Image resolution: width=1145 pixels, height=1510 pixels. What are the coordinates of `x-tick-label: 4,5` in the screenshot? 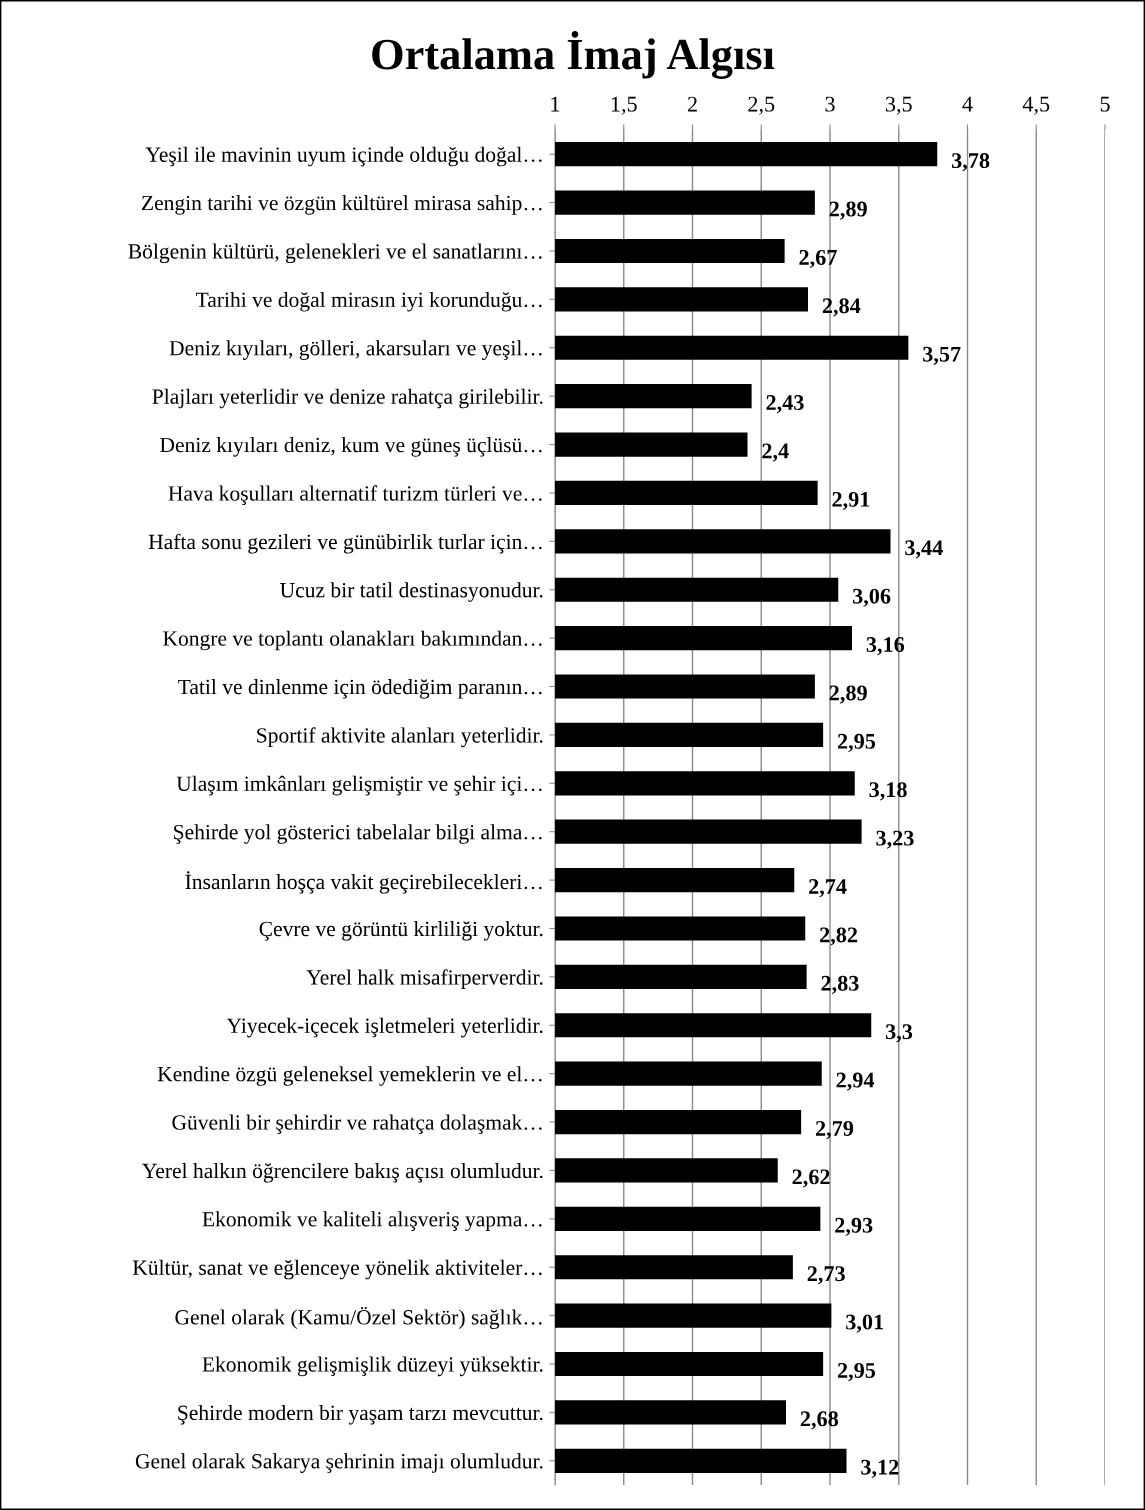 It's located at (1036, 105).